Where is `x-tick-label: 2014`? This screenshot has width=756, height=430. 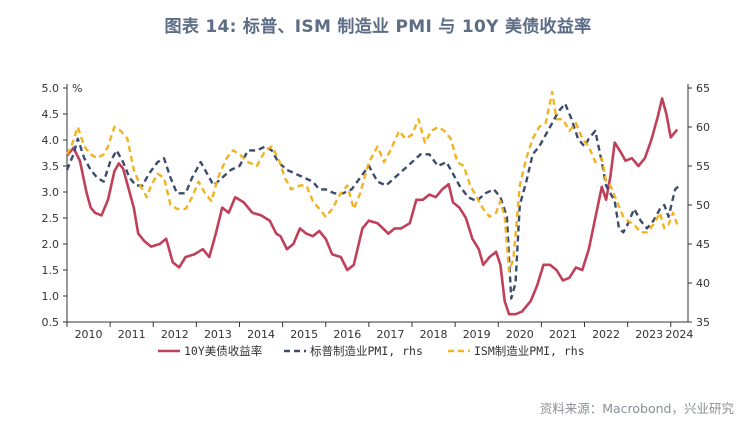 x-tick-label: 2014 is located at coordinates (261, 334).